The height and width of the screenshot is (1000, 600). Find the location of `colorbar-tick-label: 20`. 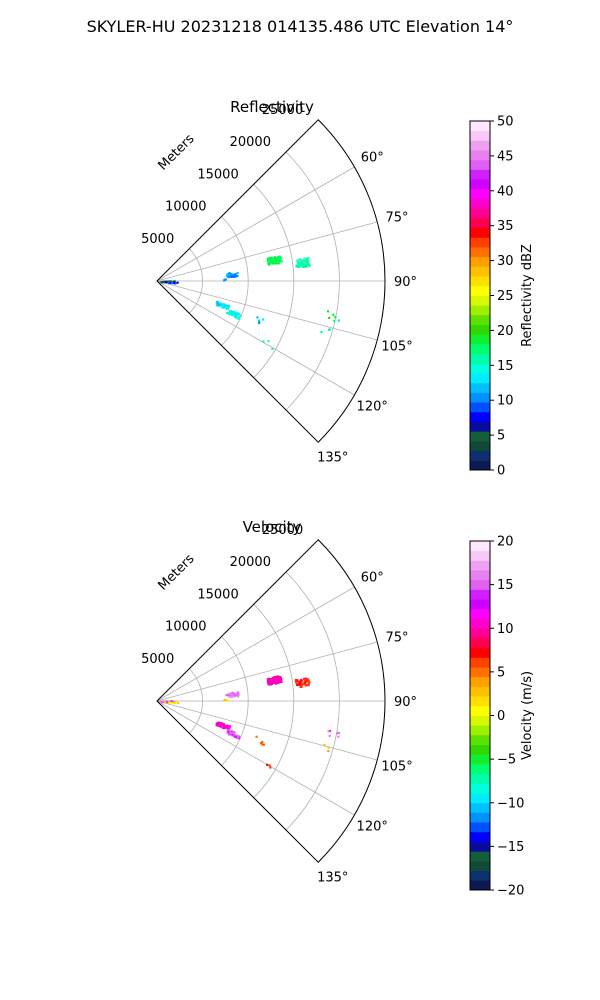

colorbar-tick-label: 20 is located at coordinates (505, 542).